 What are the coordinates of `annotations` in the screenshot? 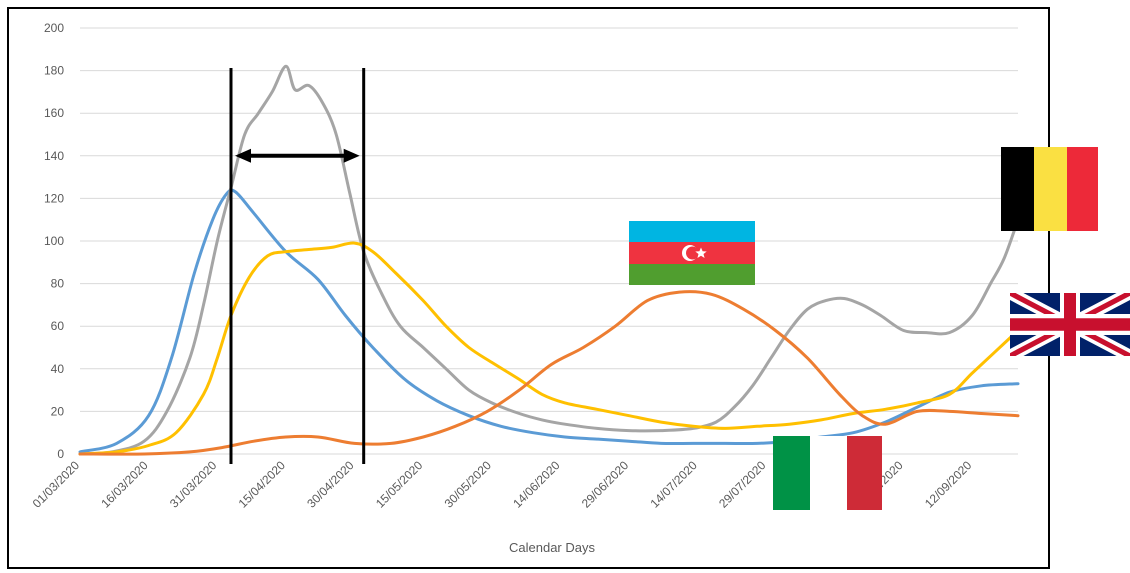 It's located at (297, 266).